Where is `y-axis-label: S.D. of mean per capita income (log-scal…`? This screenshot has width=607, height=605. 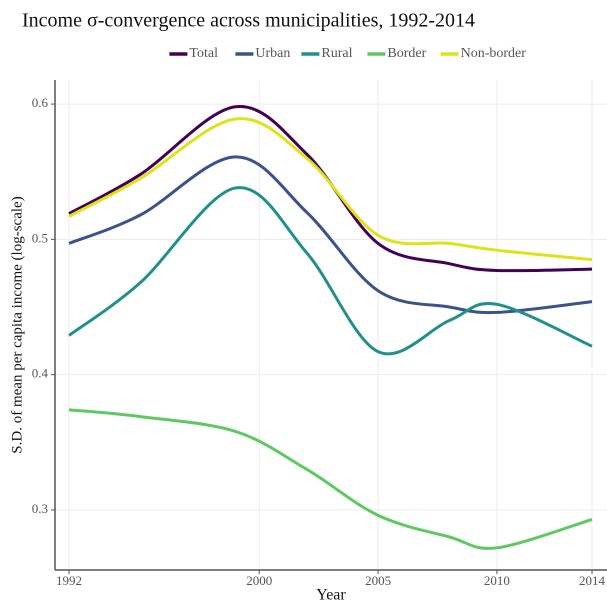 y-axis-label: S.D. of mean per capita income (log-scal… is located at coordinates (17, 324).